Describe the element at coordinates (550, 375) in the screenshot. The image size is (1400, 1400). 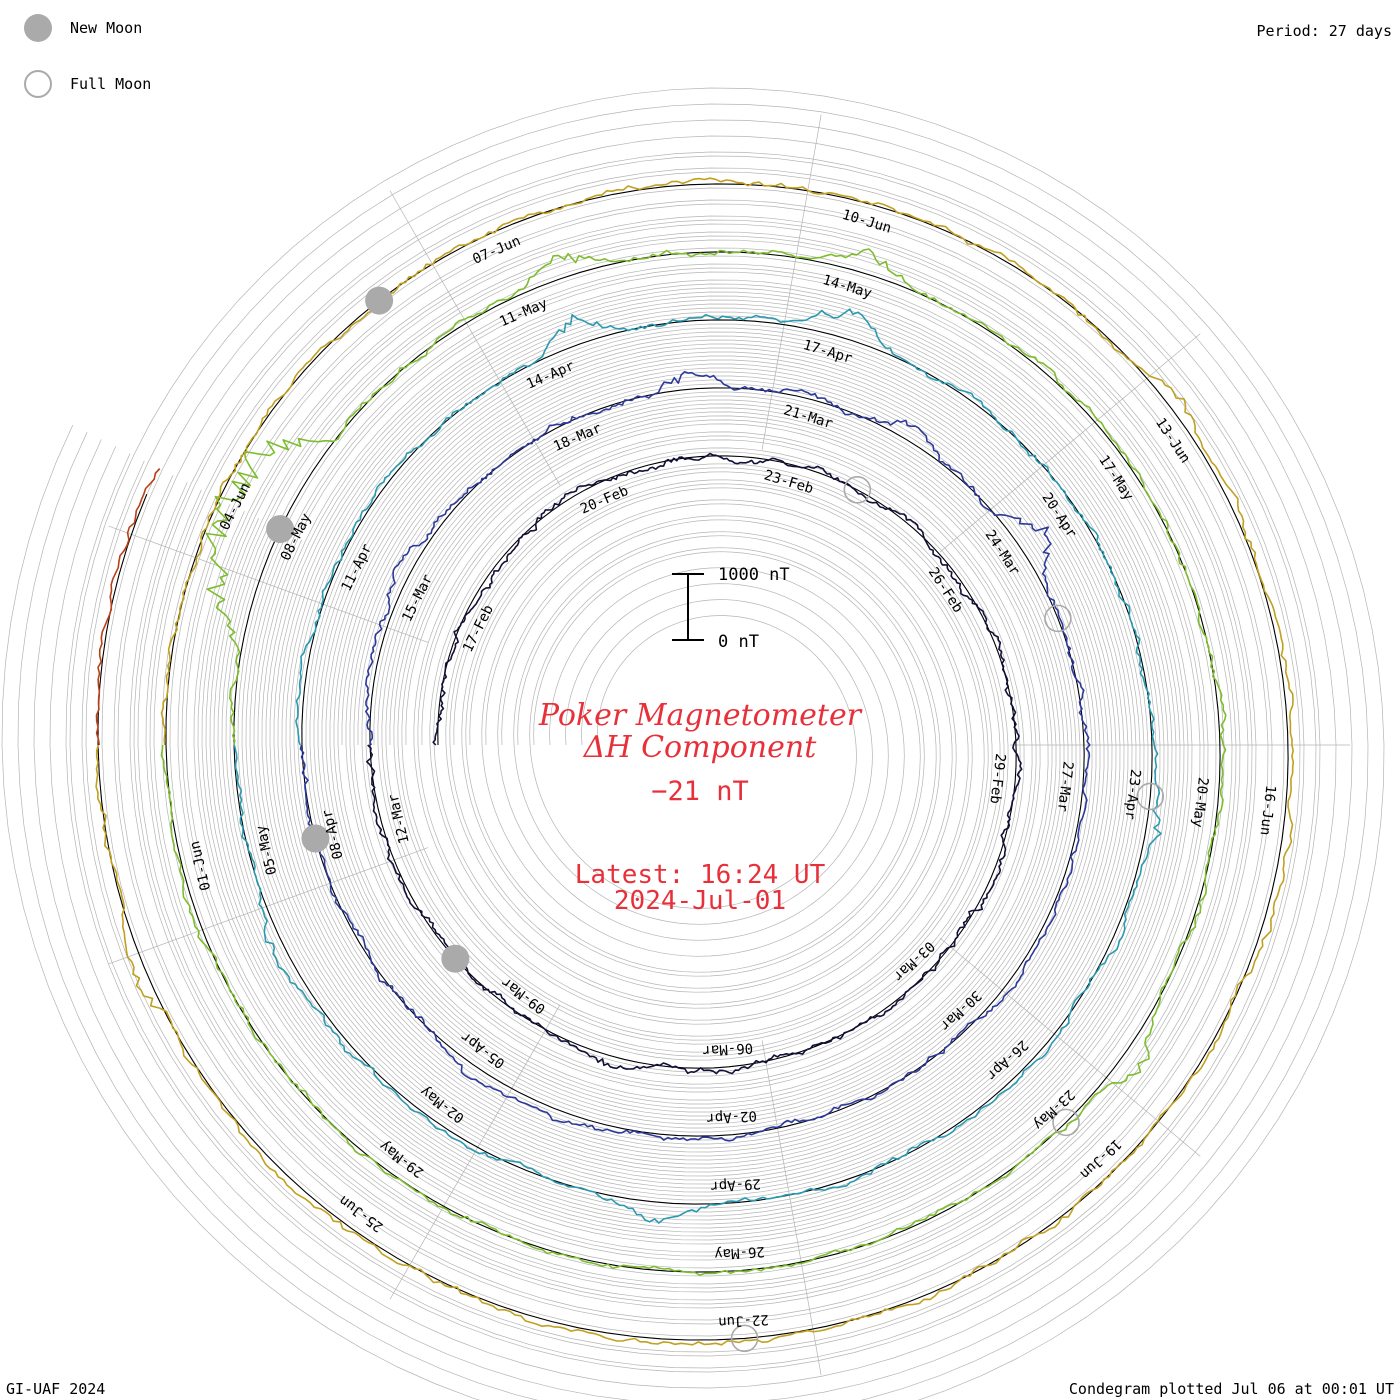
I see `date-tick-label: 14-Apr` at that location.